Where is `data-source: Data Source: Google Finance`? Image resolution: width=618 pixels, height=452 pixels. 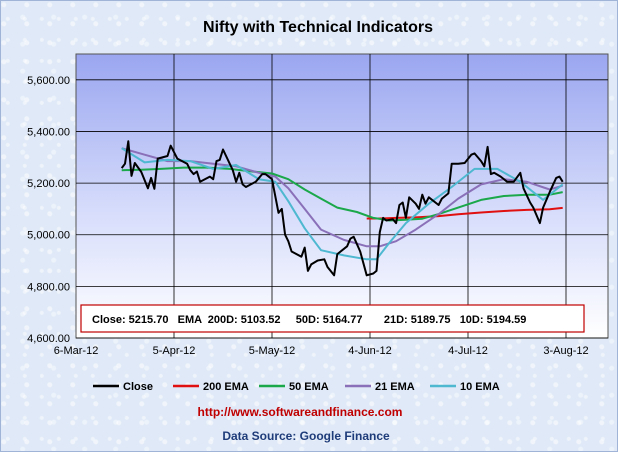
data-source: Data Source: Google Finance is located at coordinates (306, 436).